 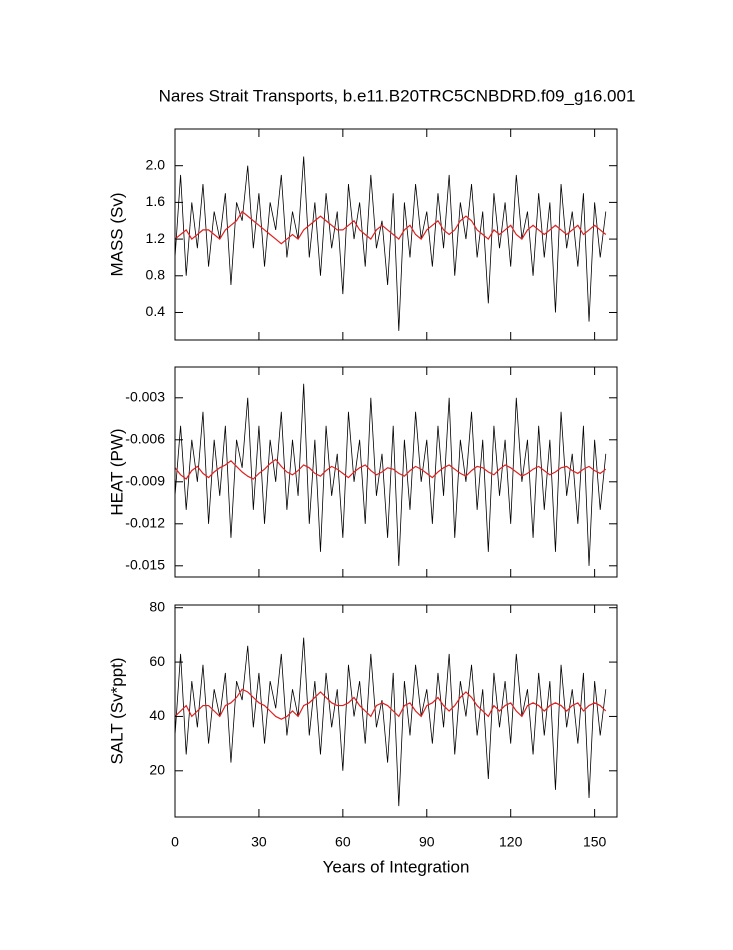 I want to click on y-tick-label: 40, so click(x=157, y=715).